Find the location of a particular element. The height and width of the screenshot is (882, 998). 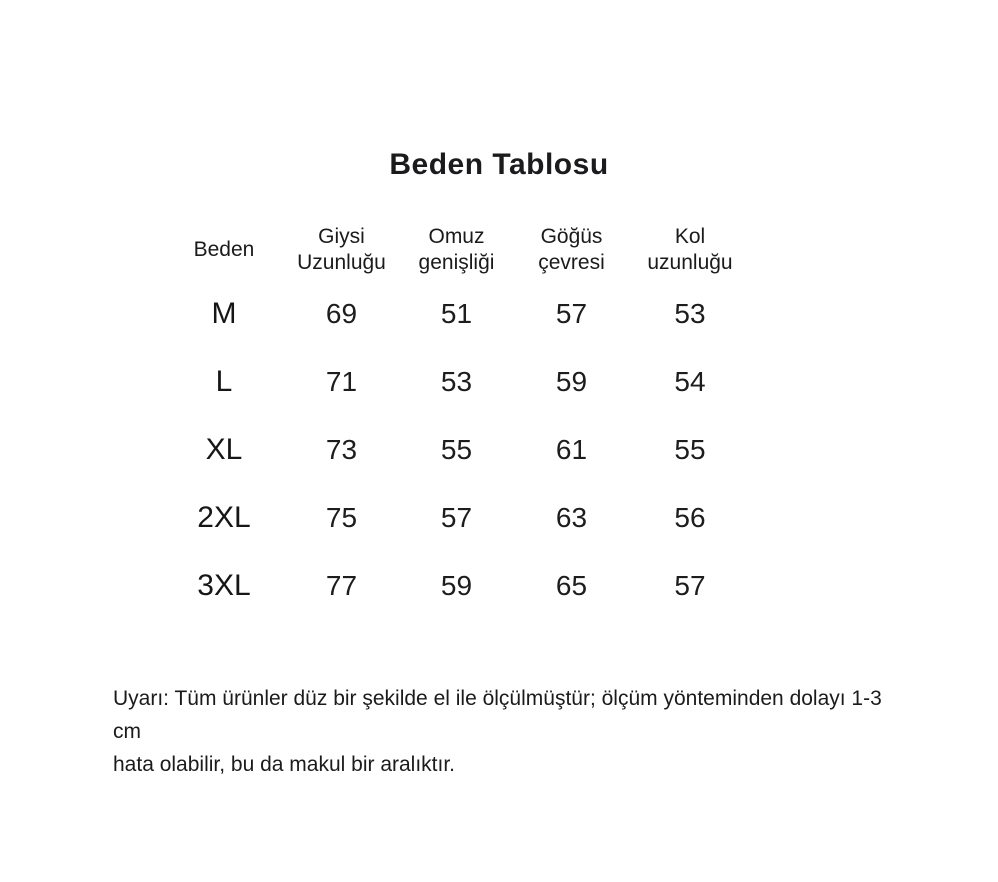

value-cell: 77 is located at coordinates (341, 585).